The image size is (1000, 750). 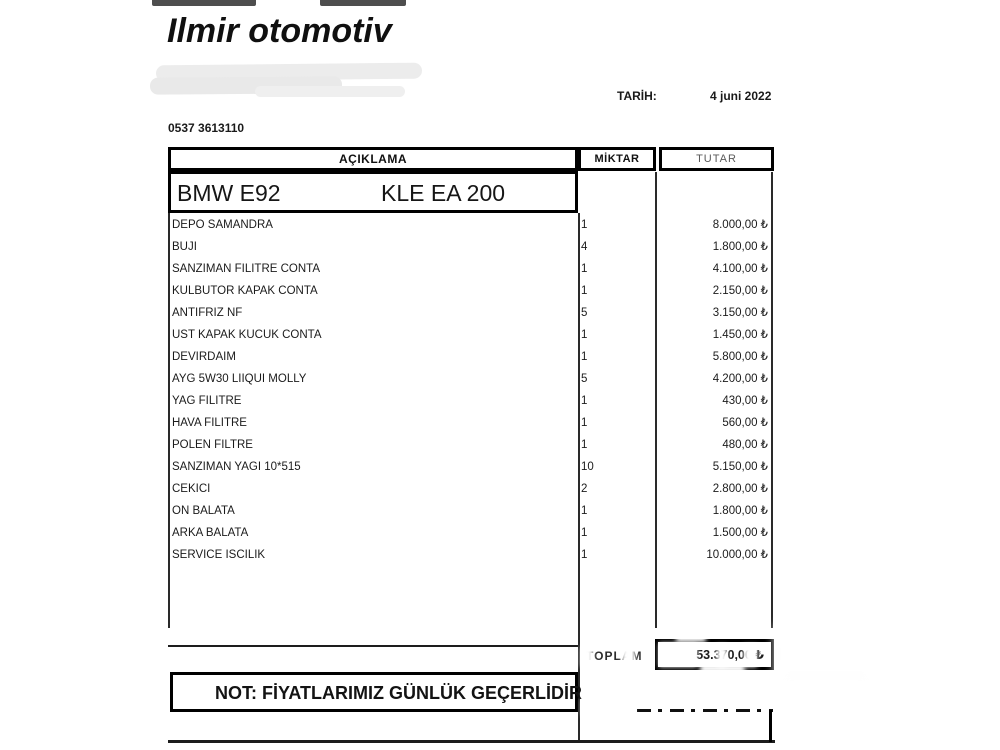 What do you see at coordinates (470, 489) in the screenshot?
I see `invoice-row: CEKICI 2 2.800,00 ₺` at bounding box center [470, 489].